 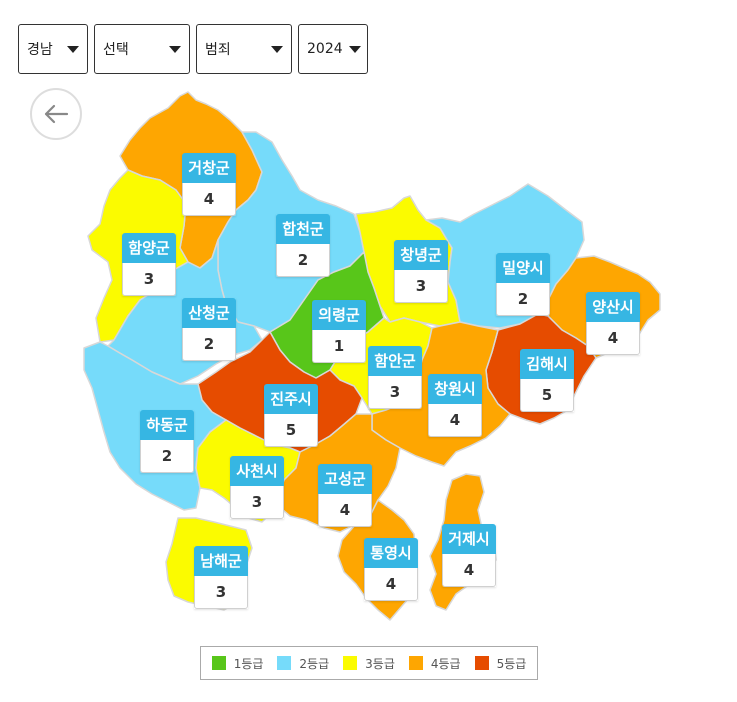 I want to click on category-select: 범죄, so click(x=244, y=49).